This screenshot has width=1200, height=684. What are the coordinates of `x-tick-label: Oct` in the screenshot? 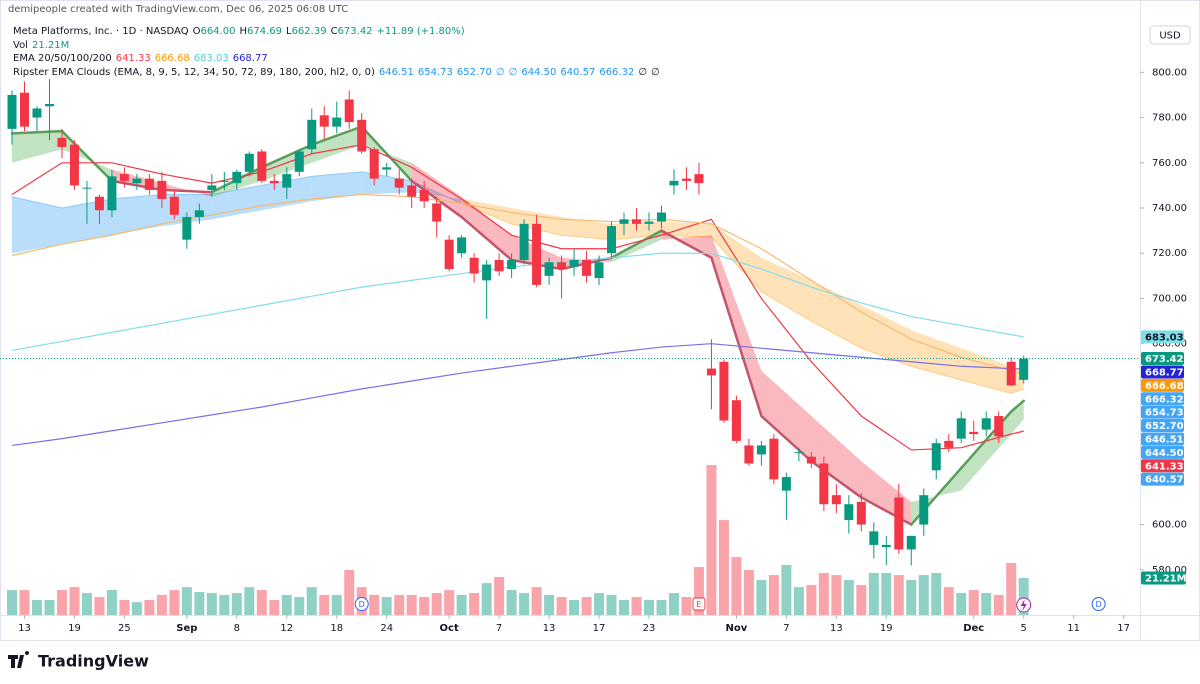 It's located at (449, 628).